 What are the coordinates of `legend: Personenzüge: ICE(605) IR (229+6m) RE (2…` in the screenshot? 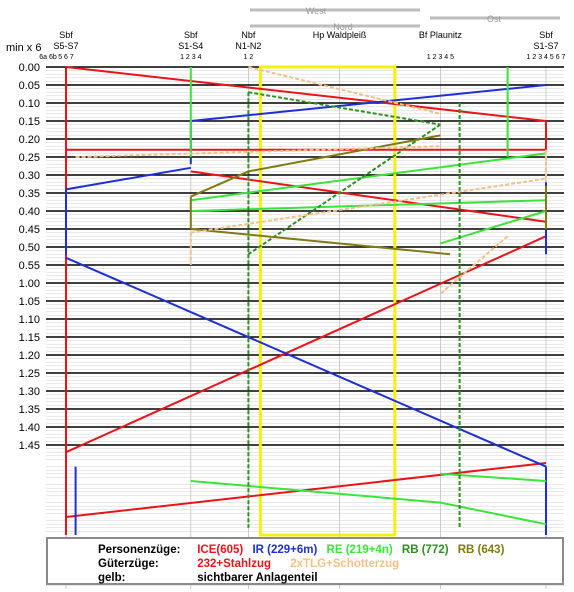 It's located at (305, 561).